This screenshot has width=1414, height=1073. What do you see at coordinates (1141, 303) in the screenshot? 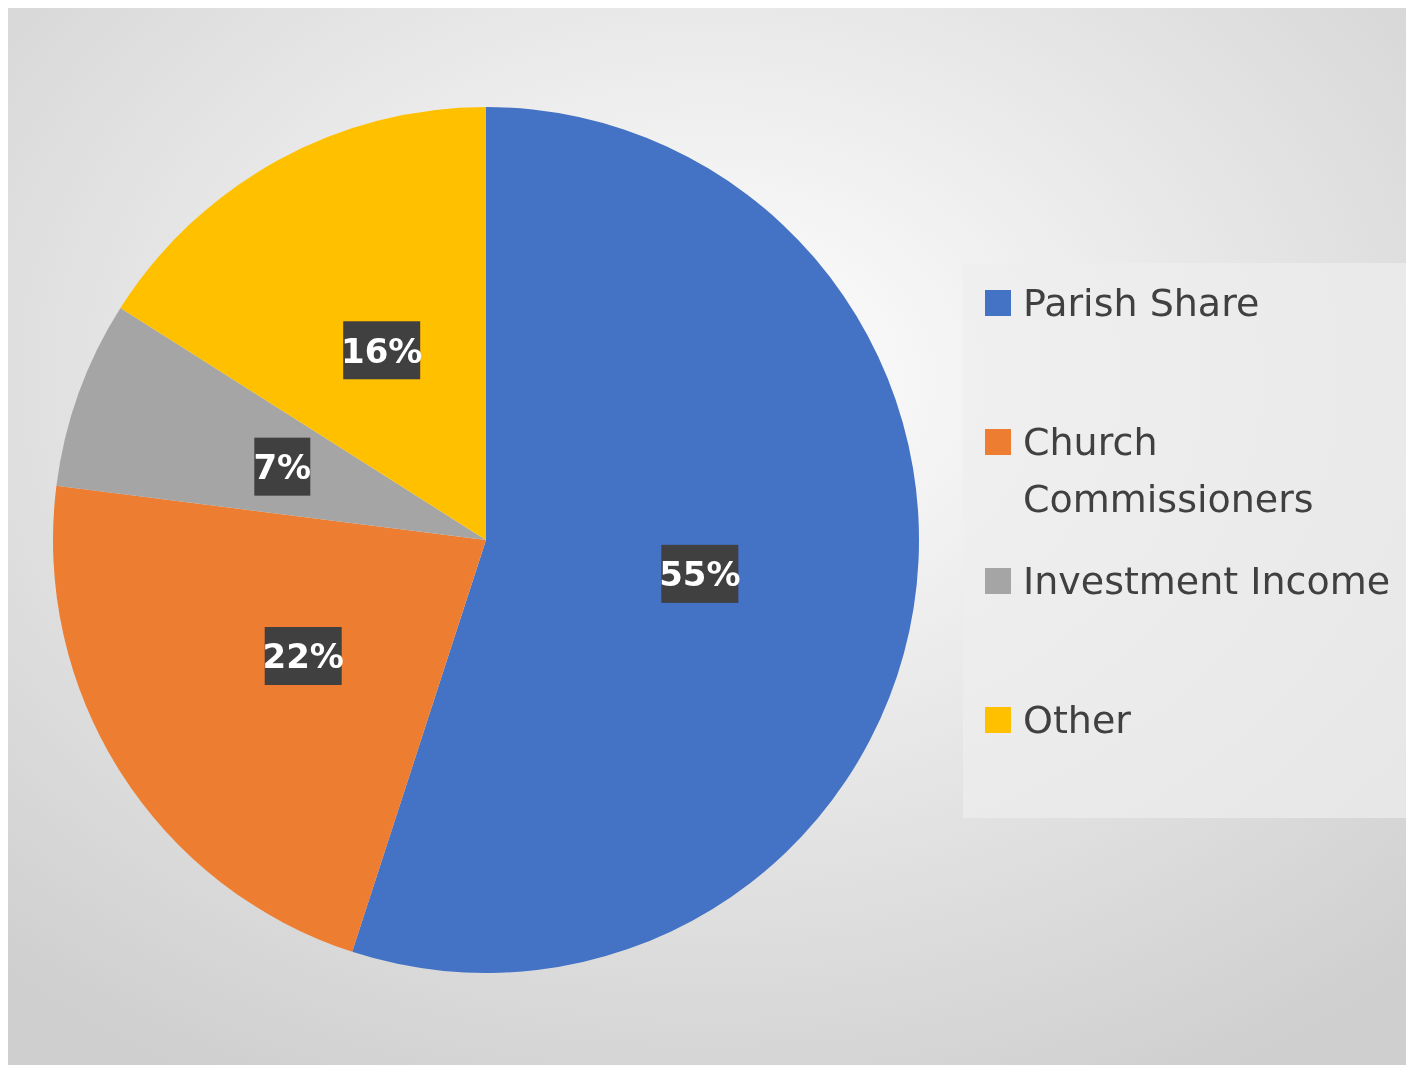
I see `legend-label: Parish Share` at bounding box center [1141, 303].